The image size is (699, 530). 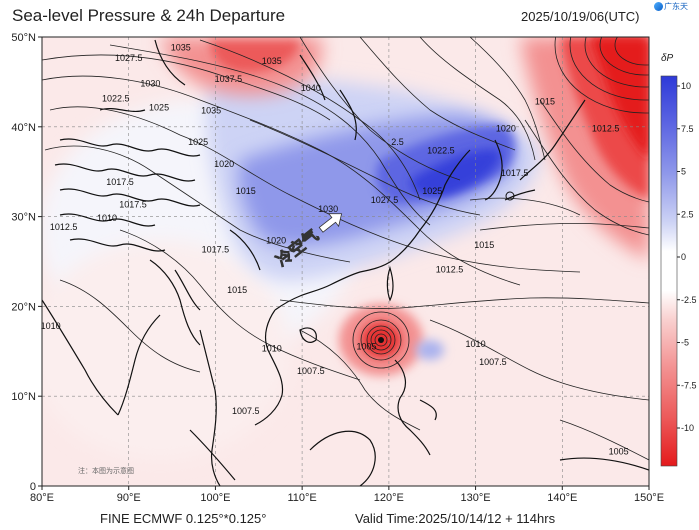 I want to click on logo-icon, so click(x=658, y=7).